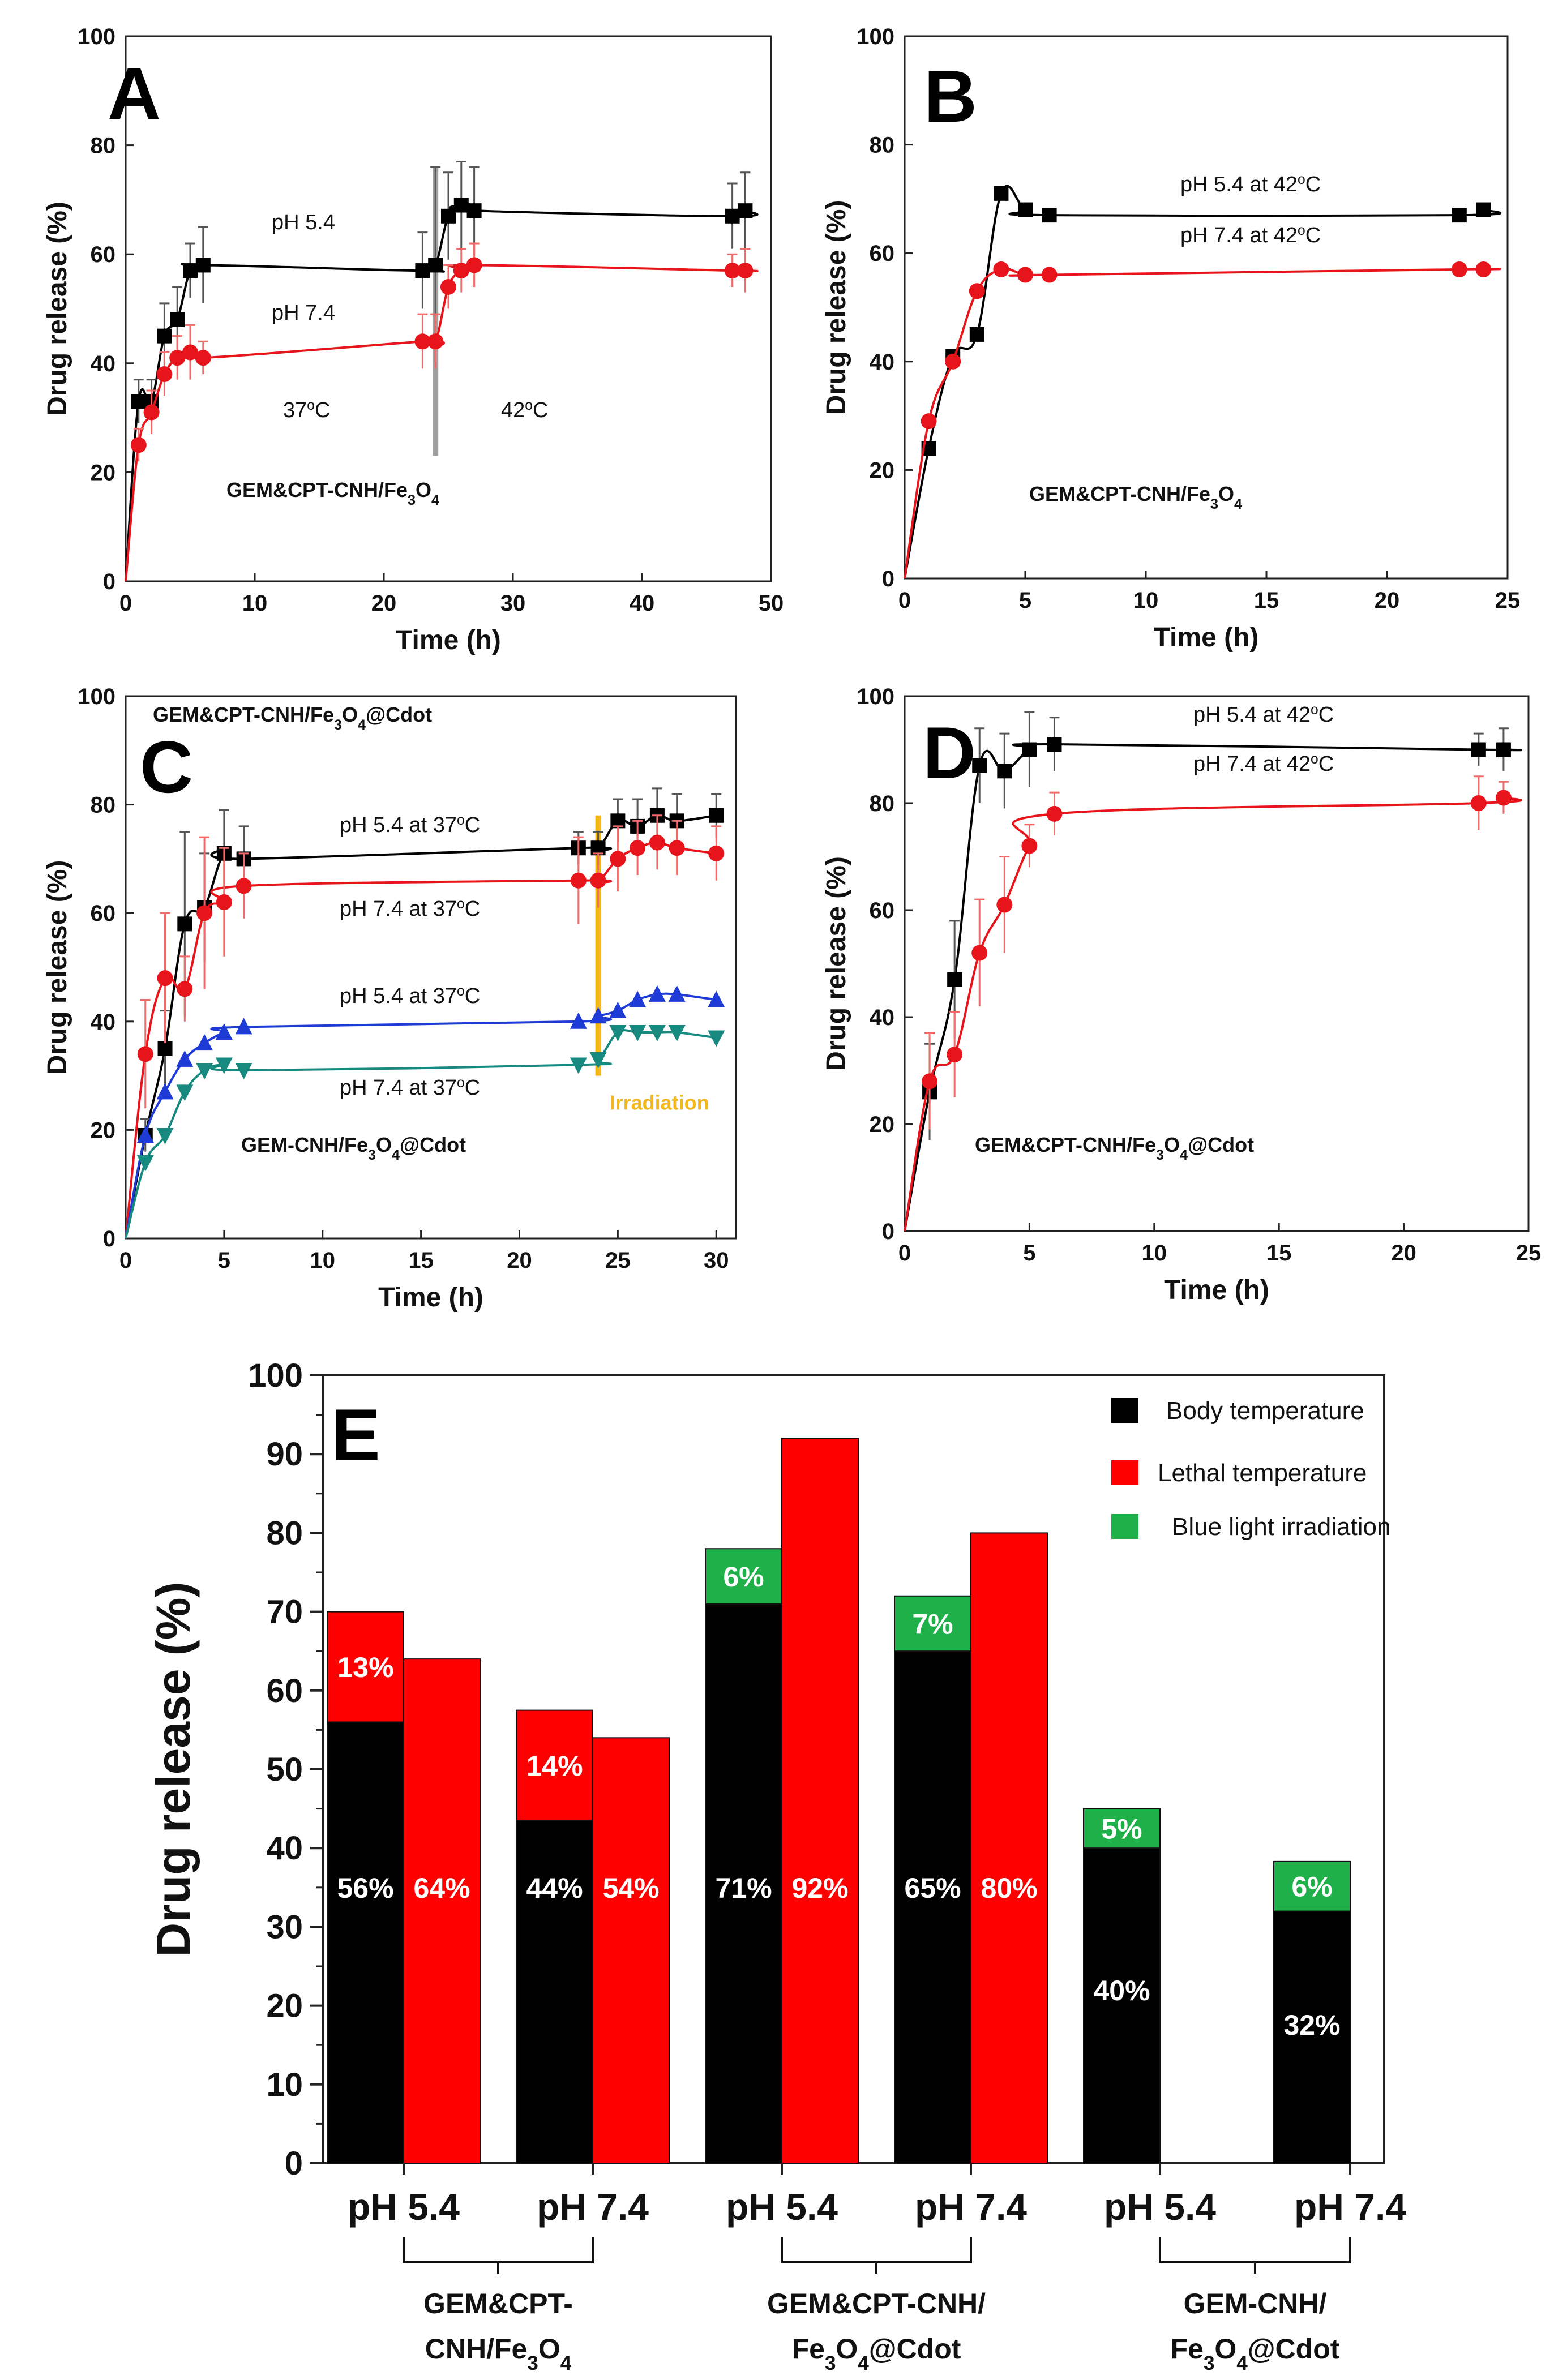 Image resolution: width=1554 pixels, height=2380 pixels. What do you see at coordinates (1009, 1848) in the screenshot?
I see `bar-lethal` at bounding box center [1009, 1848].